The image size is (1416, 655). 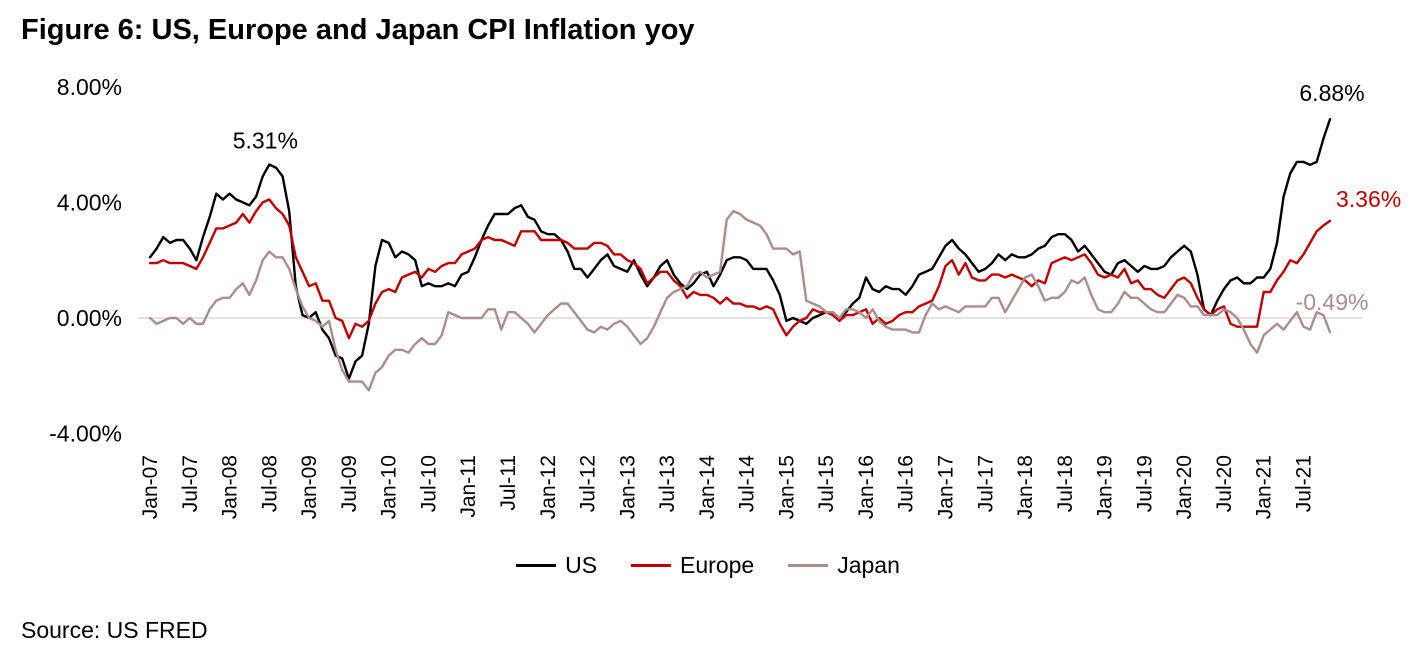 What do you see at coordinates (717, 565) in the screenshot?
I see `legend-label-europe: Europe` at bounding box center [717, 565].